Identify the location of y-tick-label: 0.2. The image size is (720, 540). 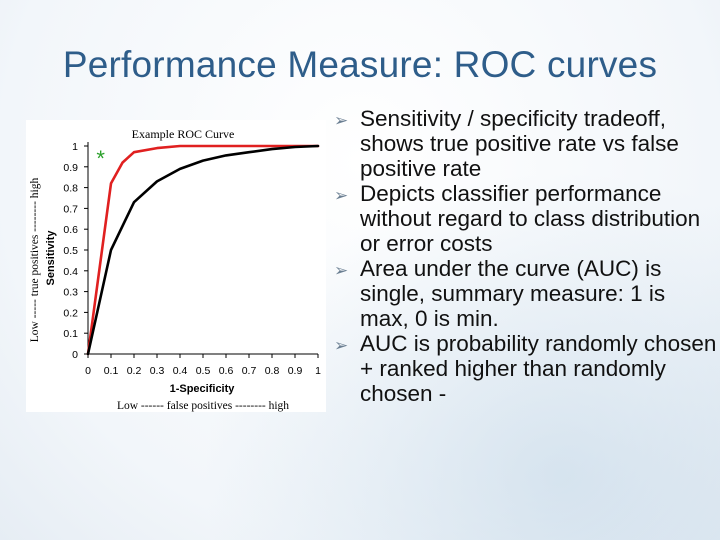
(70, 313).